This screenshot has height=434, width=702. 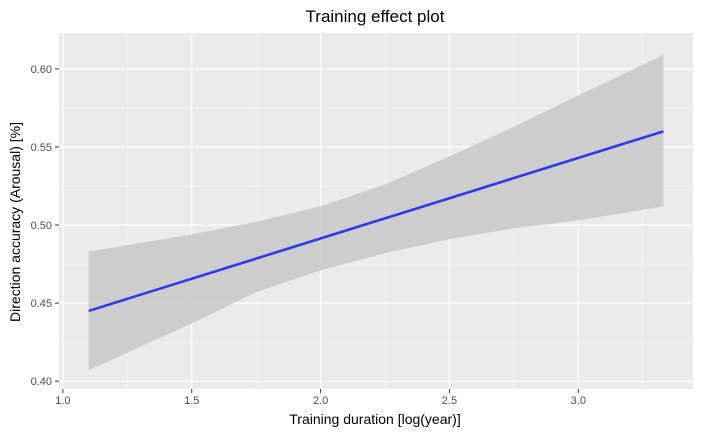 What do you see at coordinates (375, 16) in the screenshot?
I see `chart-title: Training effect plot` at bounding box center [375, 16].